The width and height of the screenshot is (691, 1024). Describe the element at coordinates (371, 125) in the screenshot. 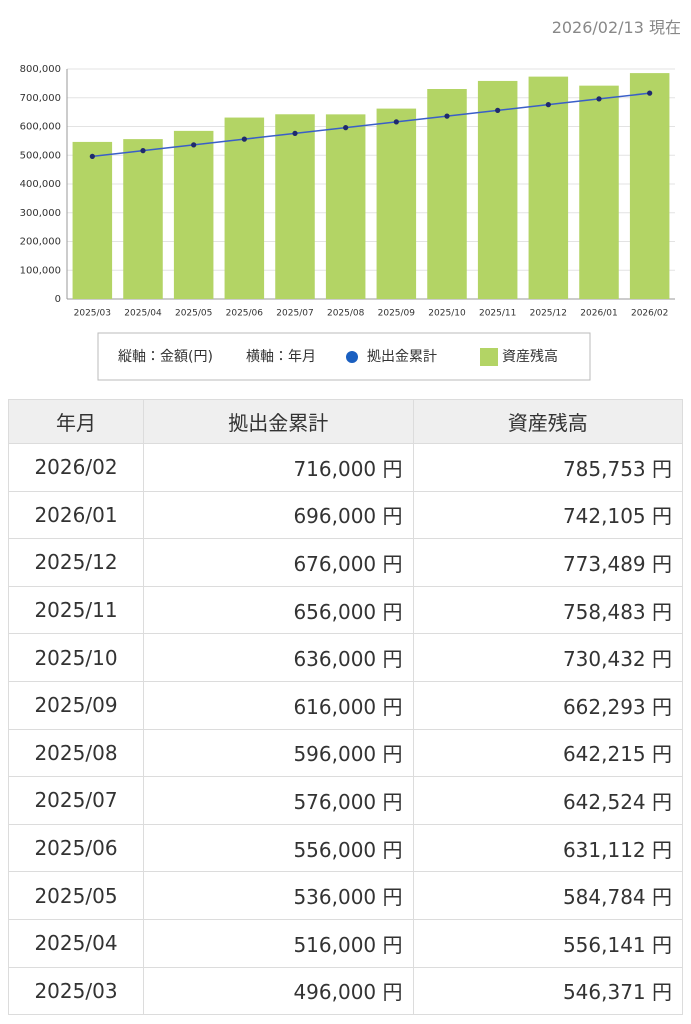

I see `line` at that location.